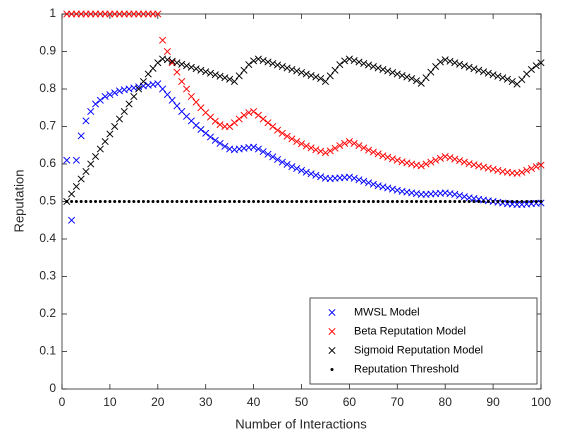 This screenshot has height=436, width=563. I want to click on legend-label: Sigmoid Reputation Model, so click(418, 350).